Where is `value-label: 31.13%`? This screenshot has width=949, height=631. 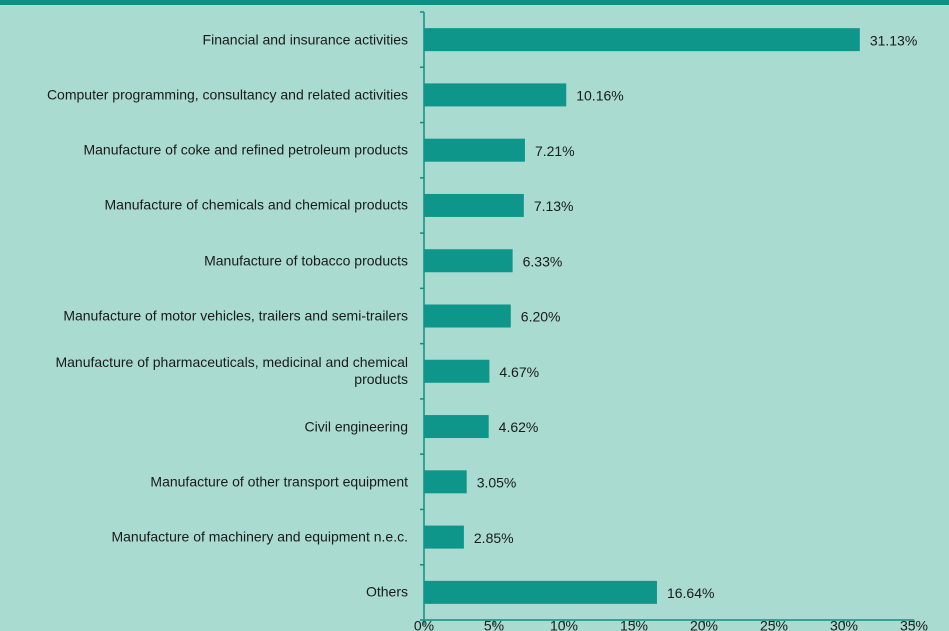 value-label: 31.13% is located at coordinates (893, 40).